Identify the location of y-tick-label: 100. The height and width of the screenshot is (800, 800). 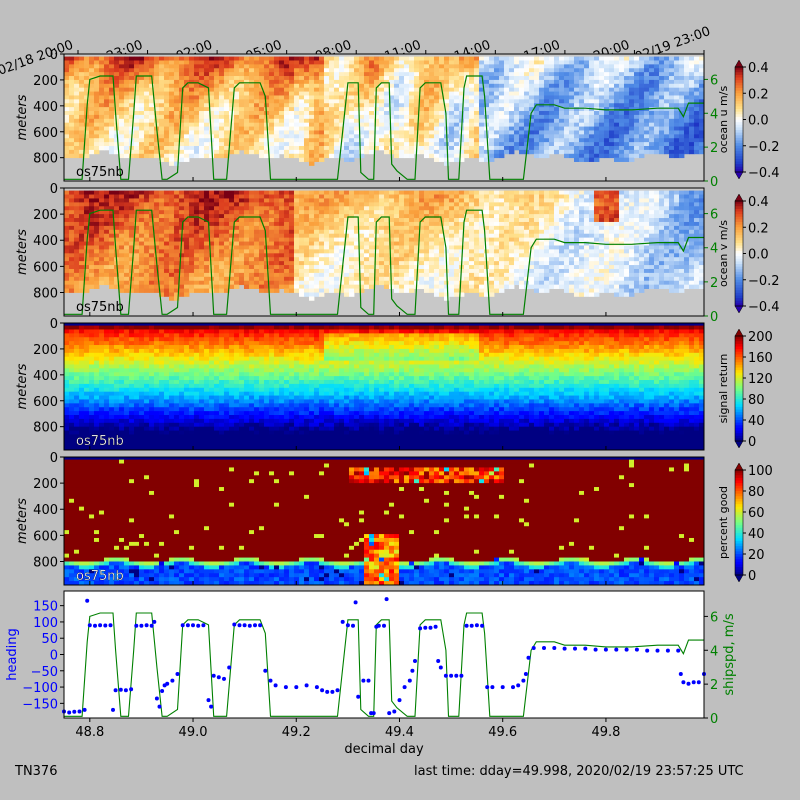
(45, 623).